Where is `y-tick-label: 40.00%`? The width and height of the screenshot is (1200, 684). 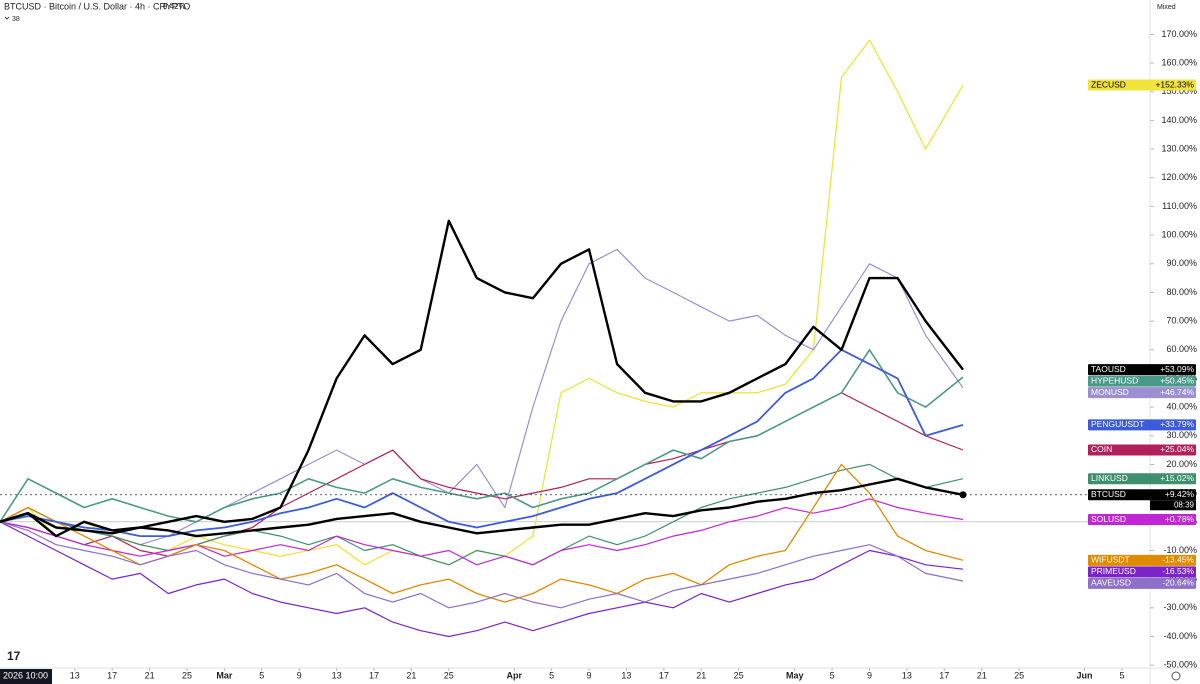 y-tick-label: 40.00% is located at coordinates (1181, 406).